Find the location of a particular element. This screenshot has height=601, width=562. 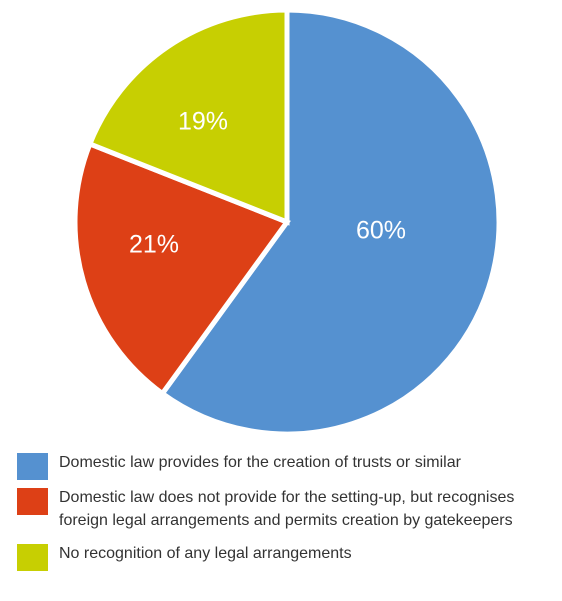

legend-swatch-red is located at coordinates (32, 501).